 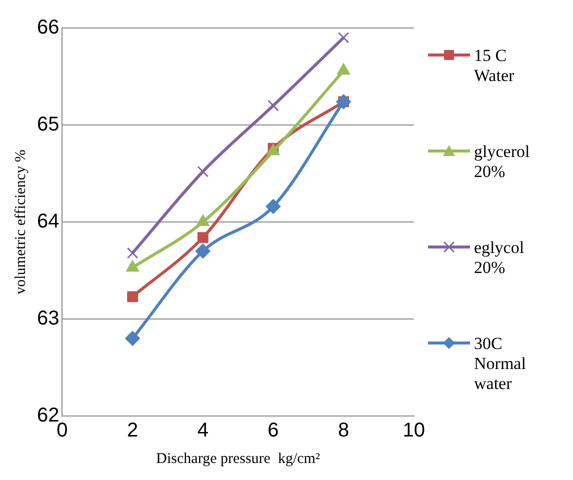 What do you see at coordinates (48, 319) in the screenshot?
I see `y-tick-label: 63` at bounding box center [48, 319].